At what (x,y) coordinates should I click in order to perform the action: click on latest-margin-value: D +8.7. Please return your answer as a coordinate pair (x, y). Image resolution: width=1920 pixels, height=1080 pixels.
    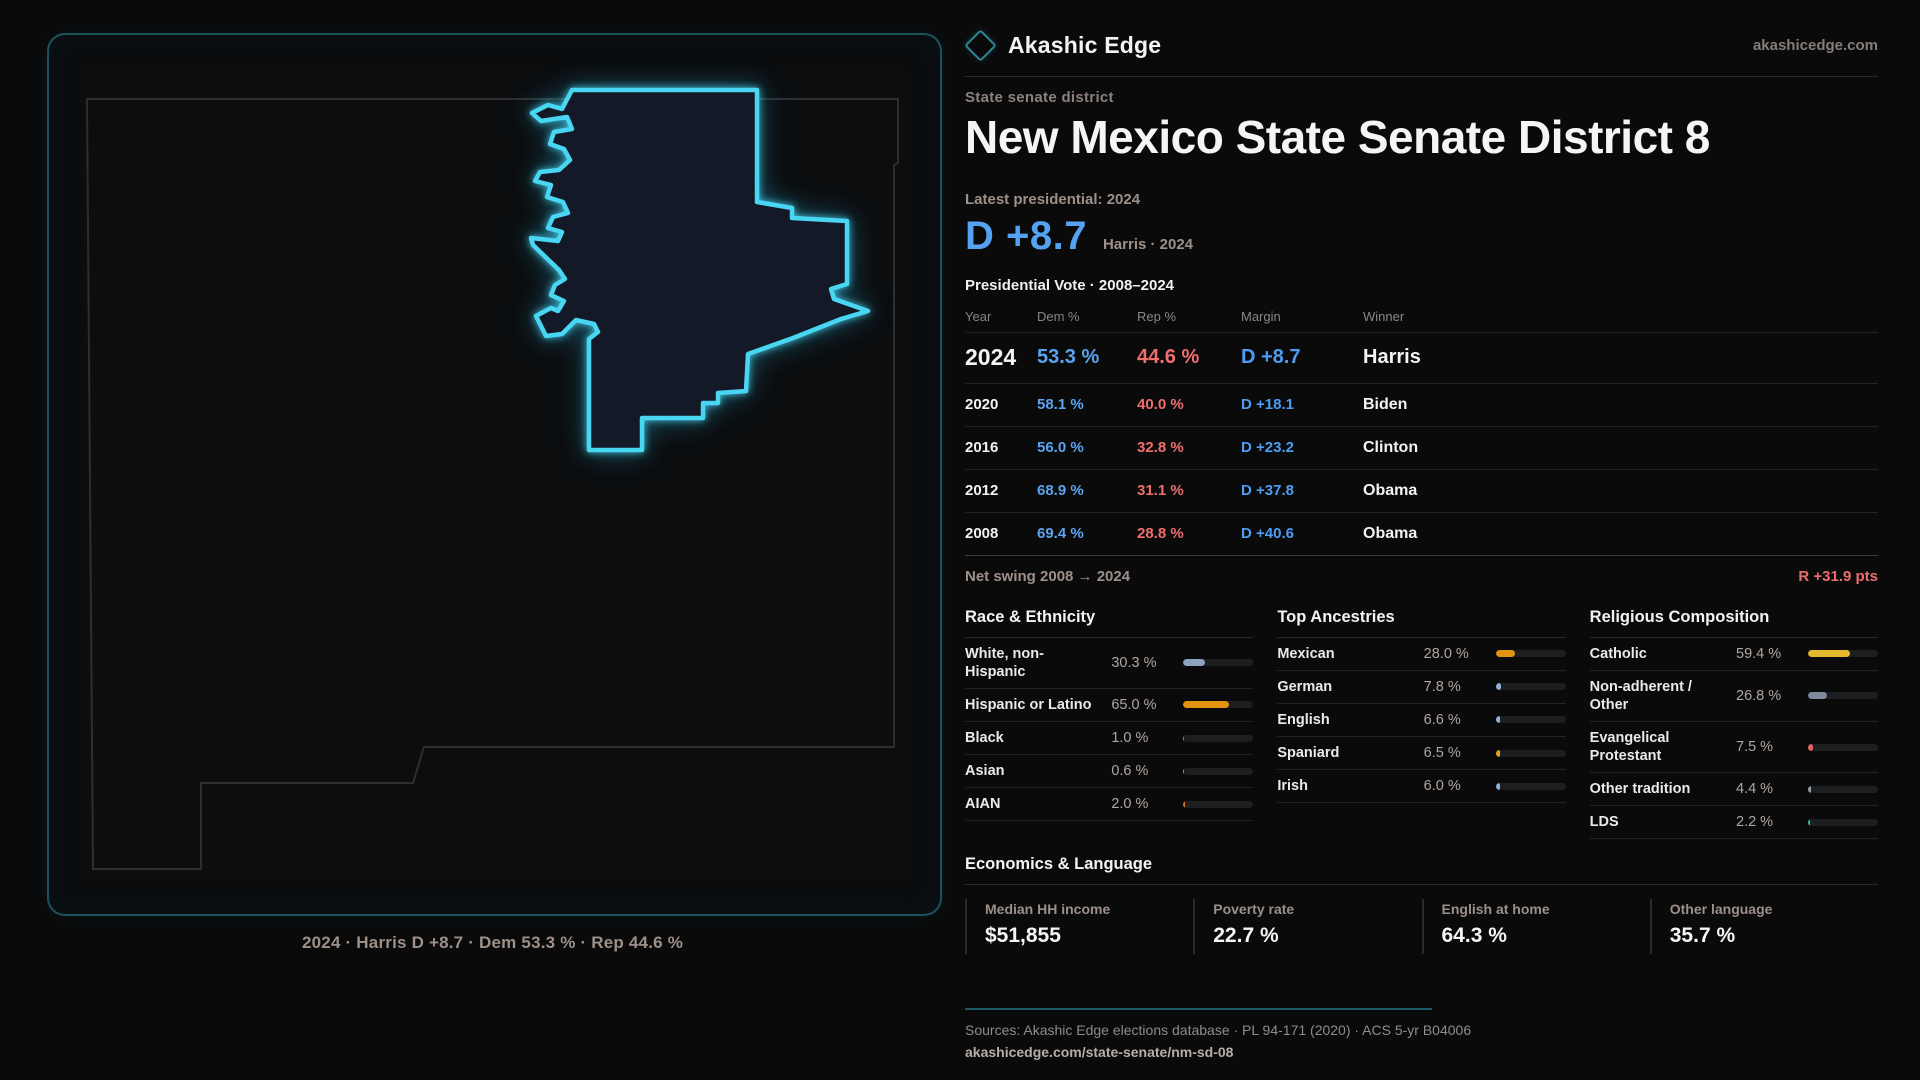
    Looking at the image, I should click on (1026, 235).